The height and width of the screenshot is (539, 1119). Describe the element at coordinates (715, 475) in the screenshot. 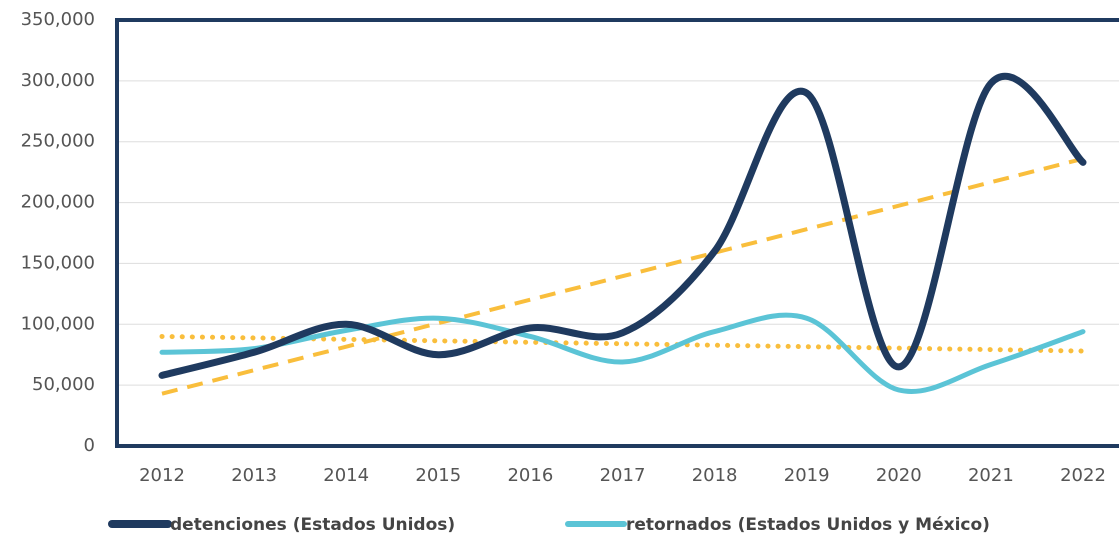

I see `x-tick-label: 2018` at that location.